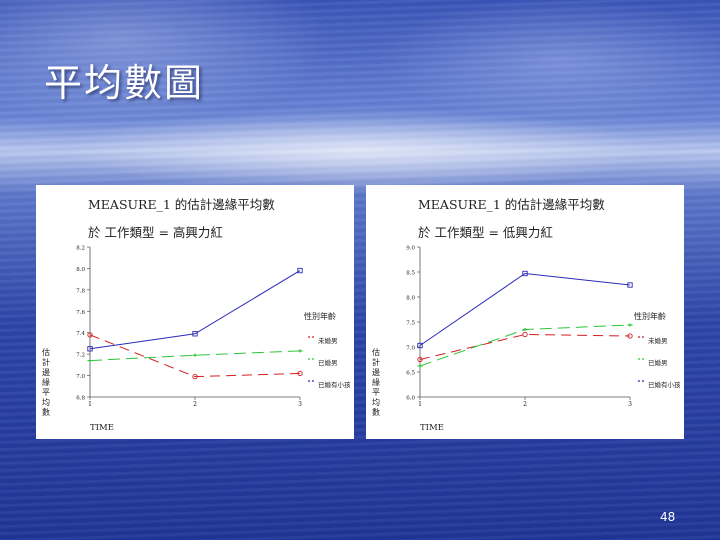  What do you see at coordinates (410, 374) in the screenshot?
I see `y-tick-label: 6.5` at bounding box center [410, 374].